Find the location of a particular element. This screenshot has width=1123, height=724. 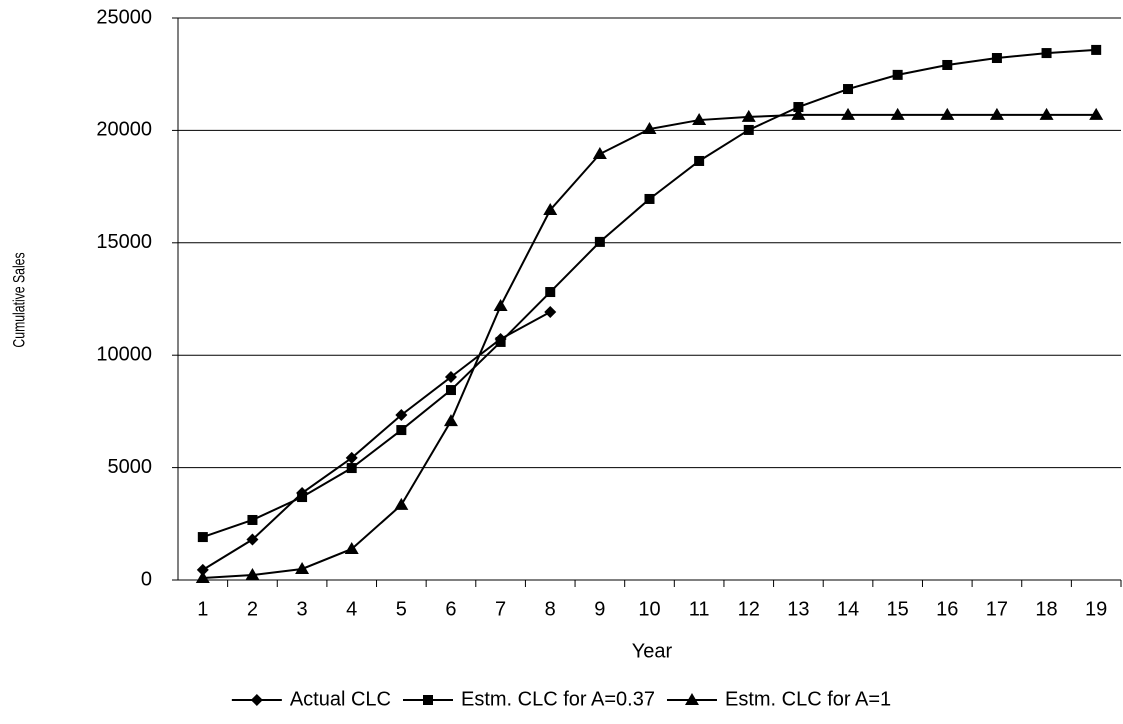

x-tick-label: 10 is located at coordinates (649, 609).